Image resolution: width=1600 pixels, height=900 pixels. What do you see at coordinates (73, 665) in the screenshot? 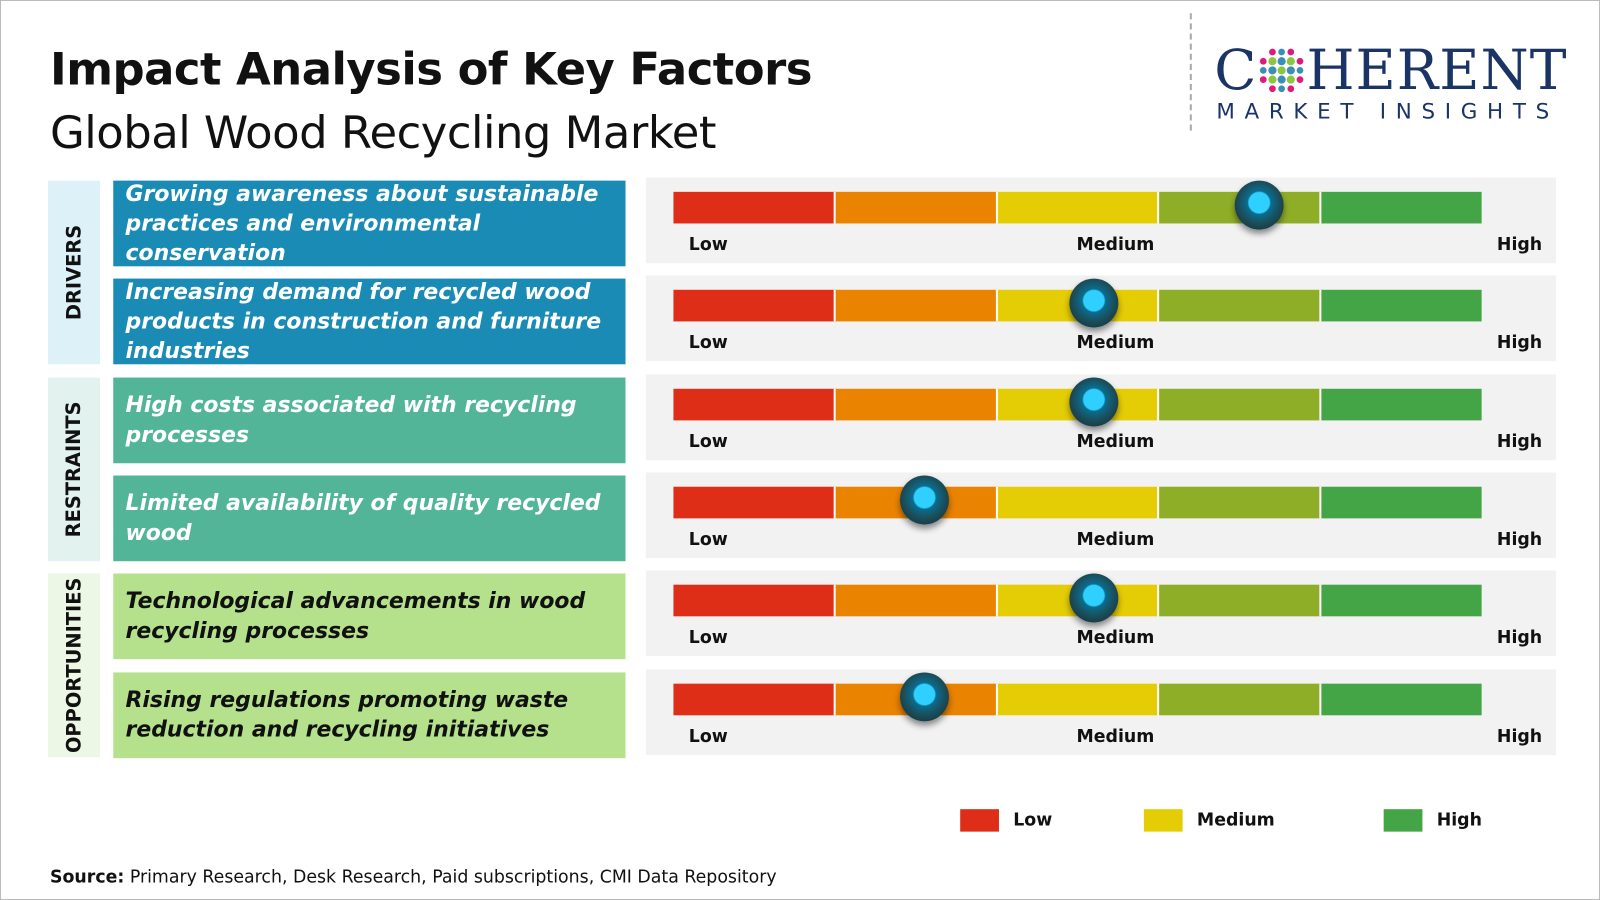
I see `category-label: OPPORTUNITIES` at bounding box center [73, 665].